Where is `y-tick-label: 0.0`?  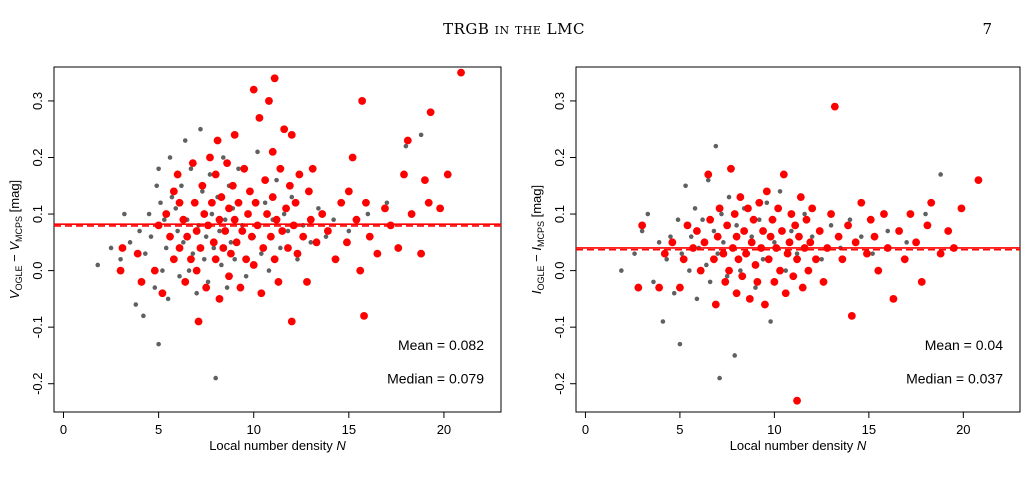
y-tick-label: 0.0 is located at coordinates (37, 271).